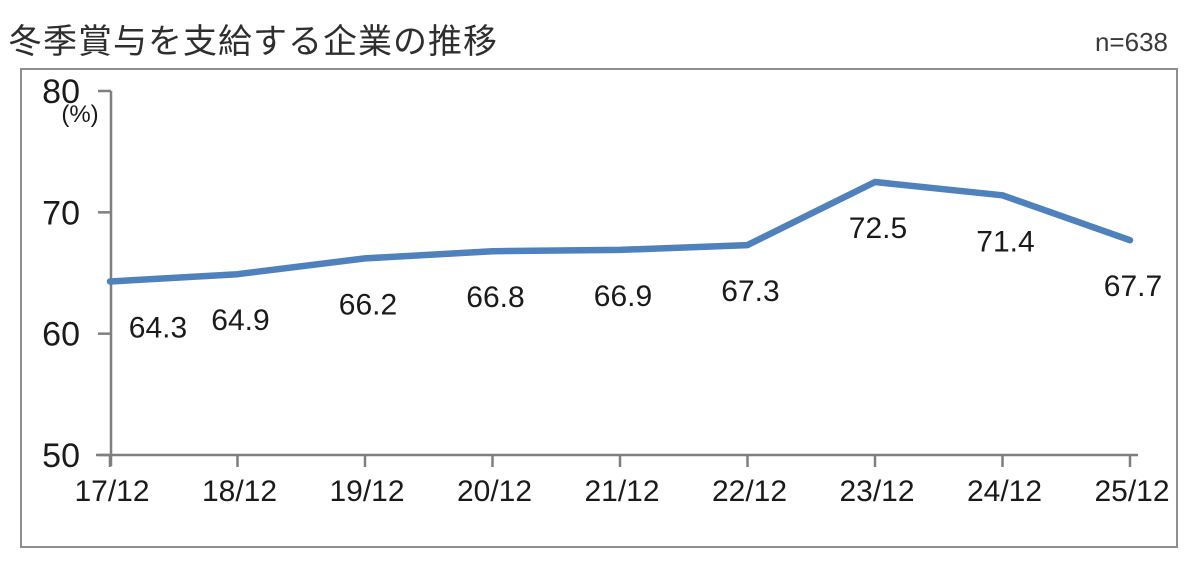 Image resolution: width=1200 pixels, height=572 pixels. Describe the element at coordinates (876, 491) in the screenshot. I see `x-tick-label: 23/12` at that location.